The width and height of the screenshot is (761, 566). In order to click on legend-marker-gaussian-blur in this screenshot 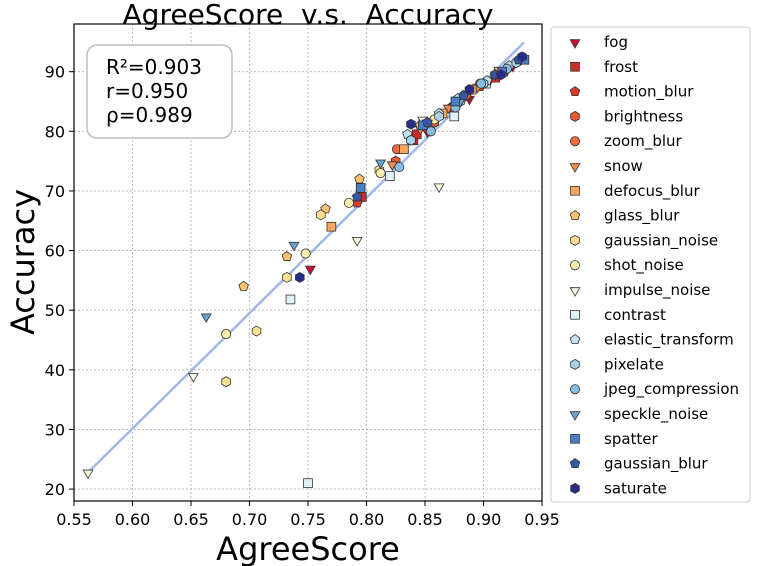, I will do `click(575, 463)`.